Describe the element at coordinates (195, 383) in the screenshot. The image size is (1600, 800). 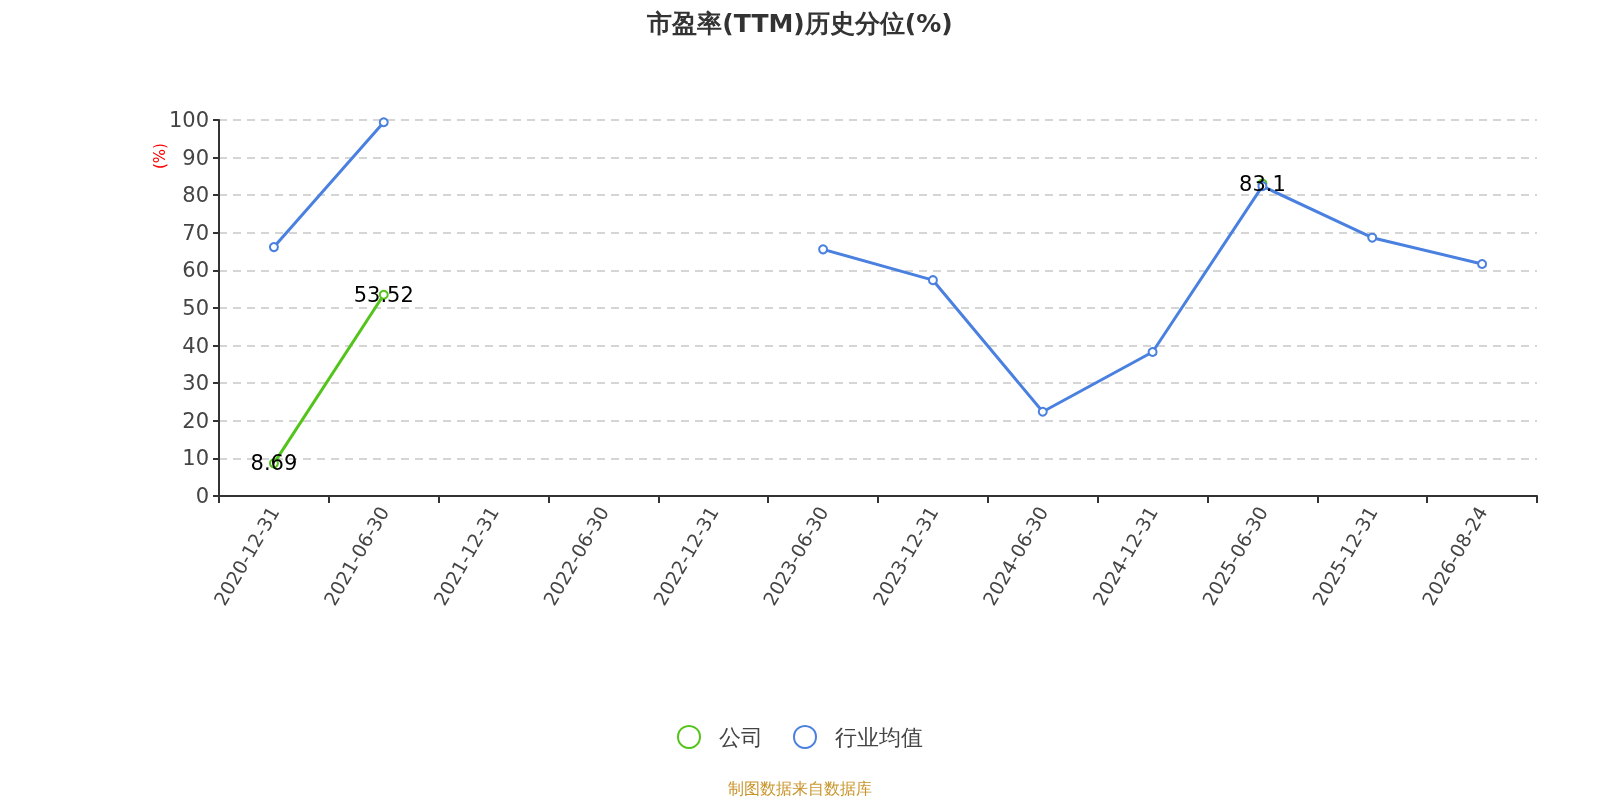
I see `y-tick-label: 30` at that location.